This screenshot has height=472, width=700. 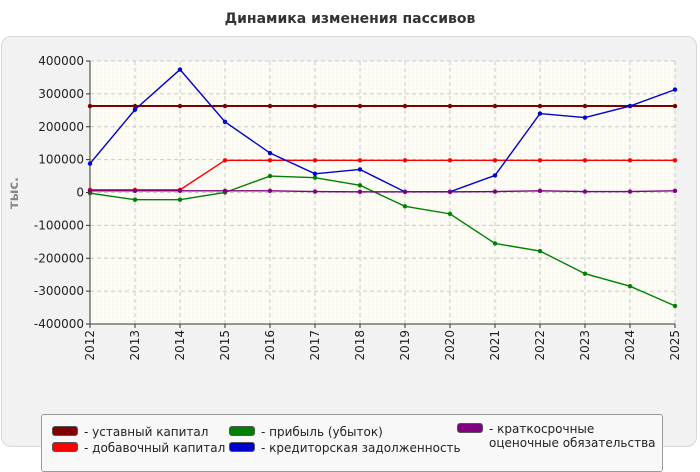 What do you see at coordinates (180, 345) in the screenshot?
I see `x-tick-label: 2014` at bounding box center [180, 345].